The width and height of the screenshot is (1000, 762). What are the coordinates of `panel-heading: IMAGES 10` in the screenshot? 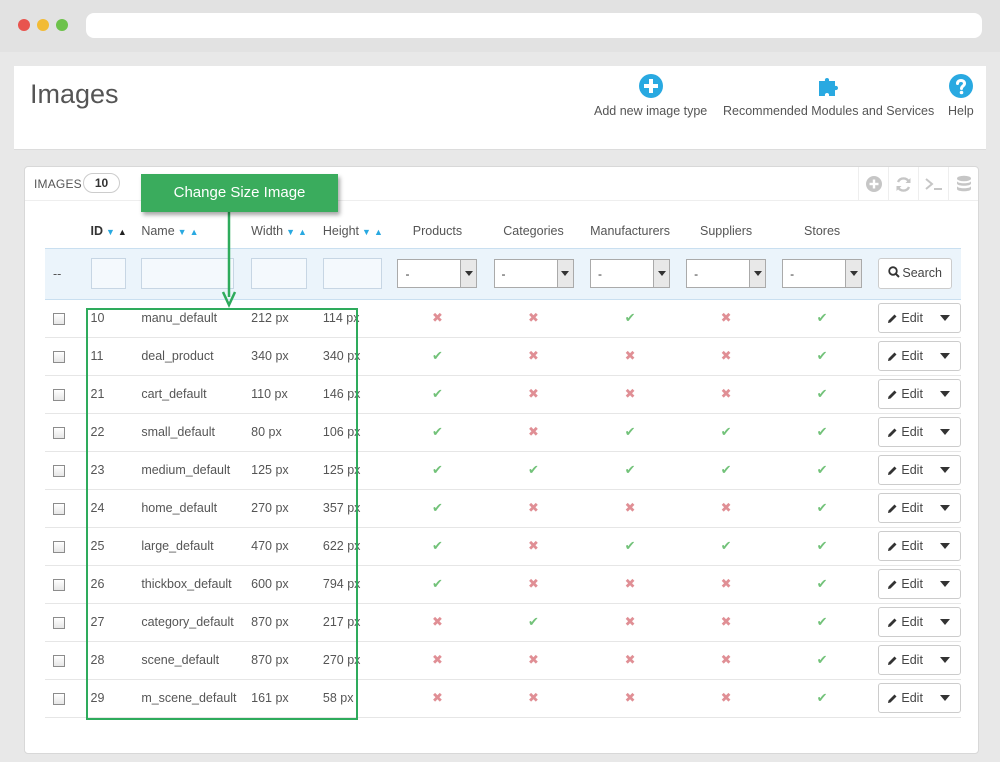 It's located at (501, 184).